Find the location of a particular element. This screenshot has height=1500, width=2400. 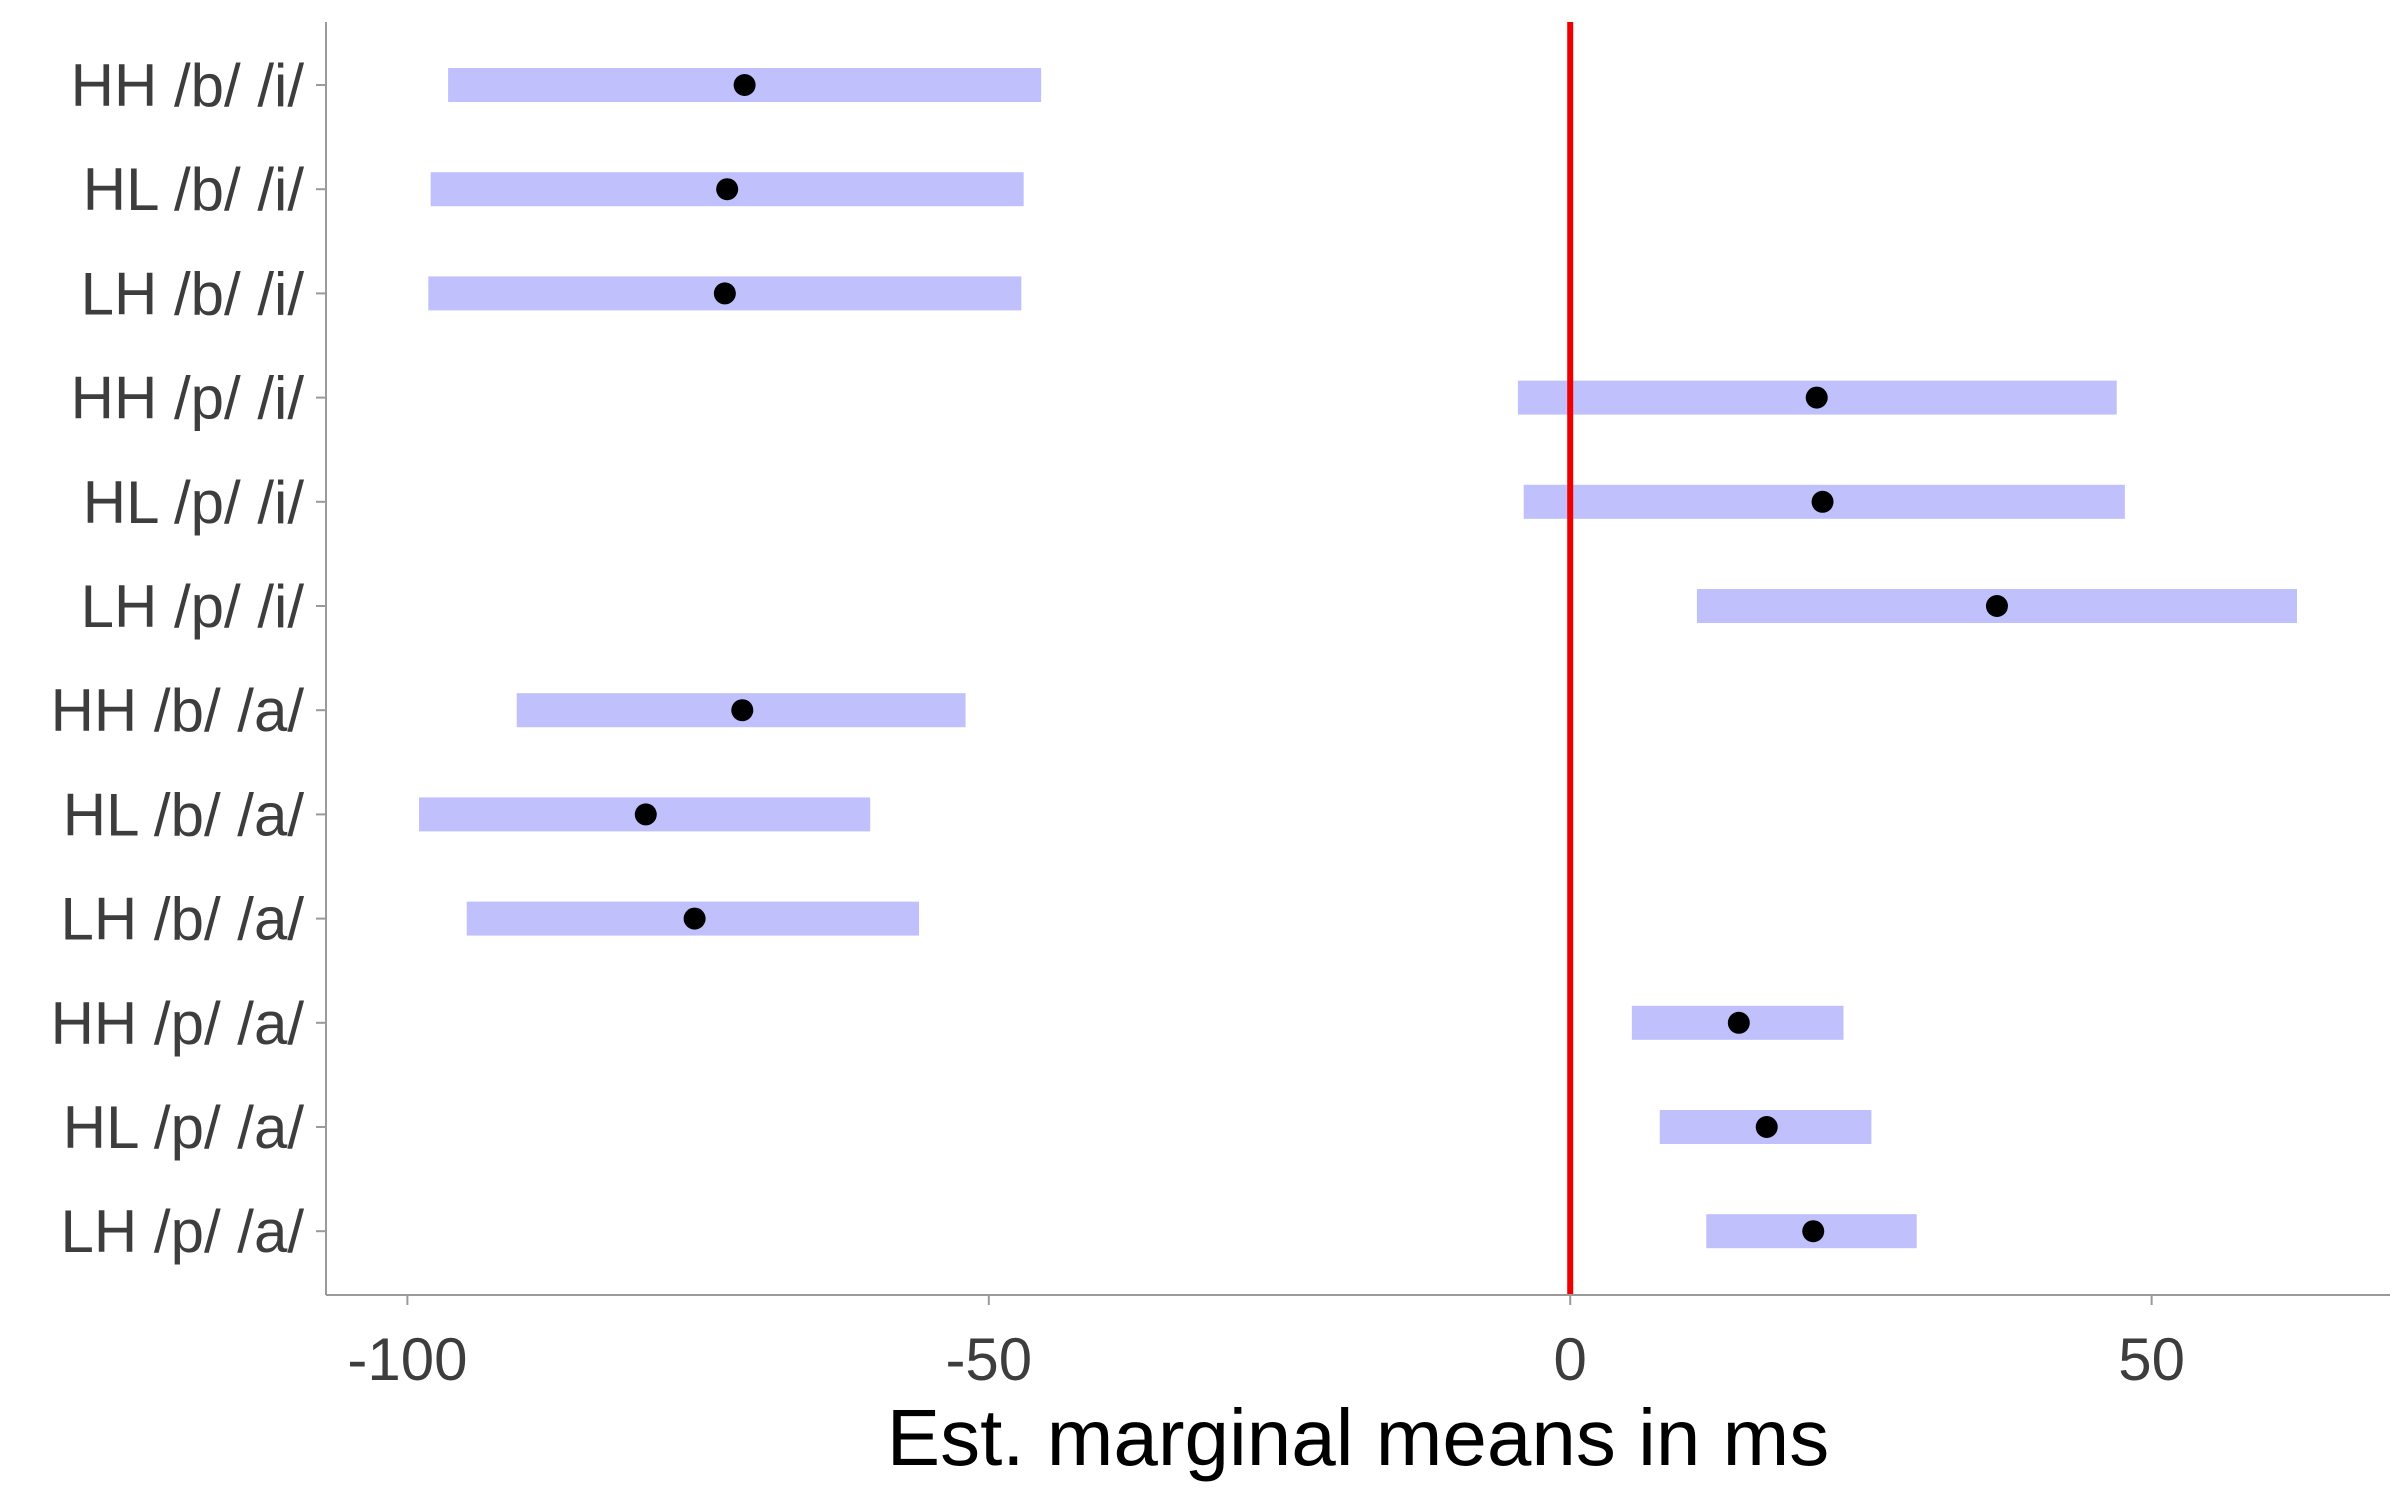

y-tick-label: HH /p/ /i/ is located at coordinates (188, 398).